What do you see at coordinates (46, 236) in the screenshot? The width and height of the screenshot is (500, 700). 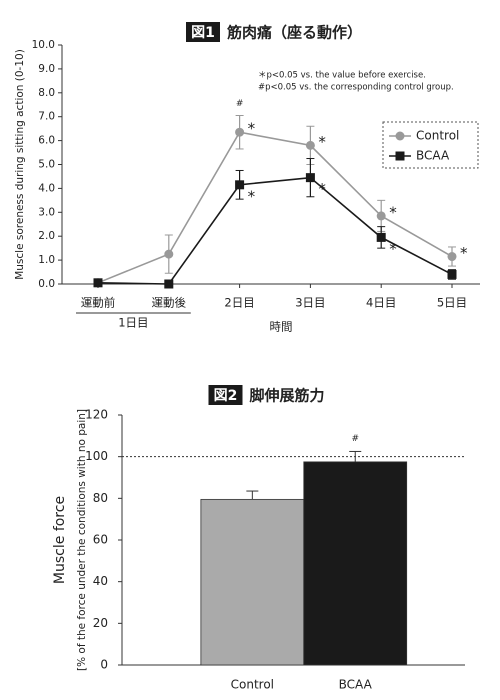 I see `y-tick-label: 2.0` at bounding box center [46, 236].